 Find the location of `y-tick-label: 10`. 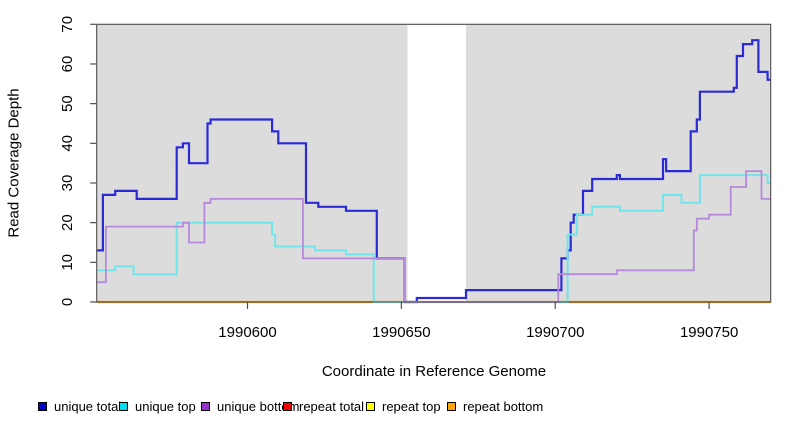

y-tick-label: 10 is located at coordinates (67, 262).